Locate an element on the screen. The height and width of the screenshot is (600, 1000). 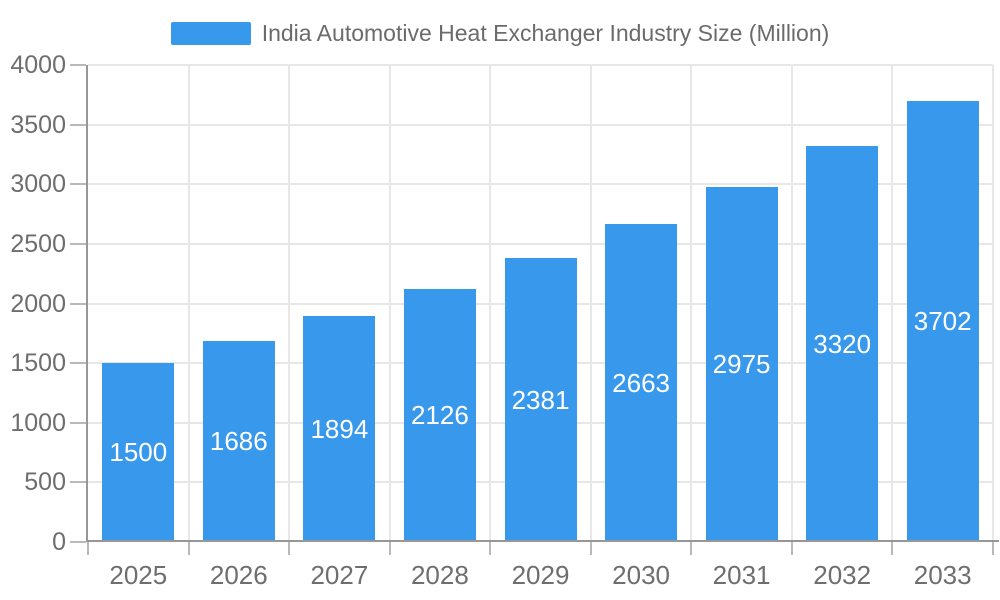
x-axis-line is located at coordinates (542, 541).